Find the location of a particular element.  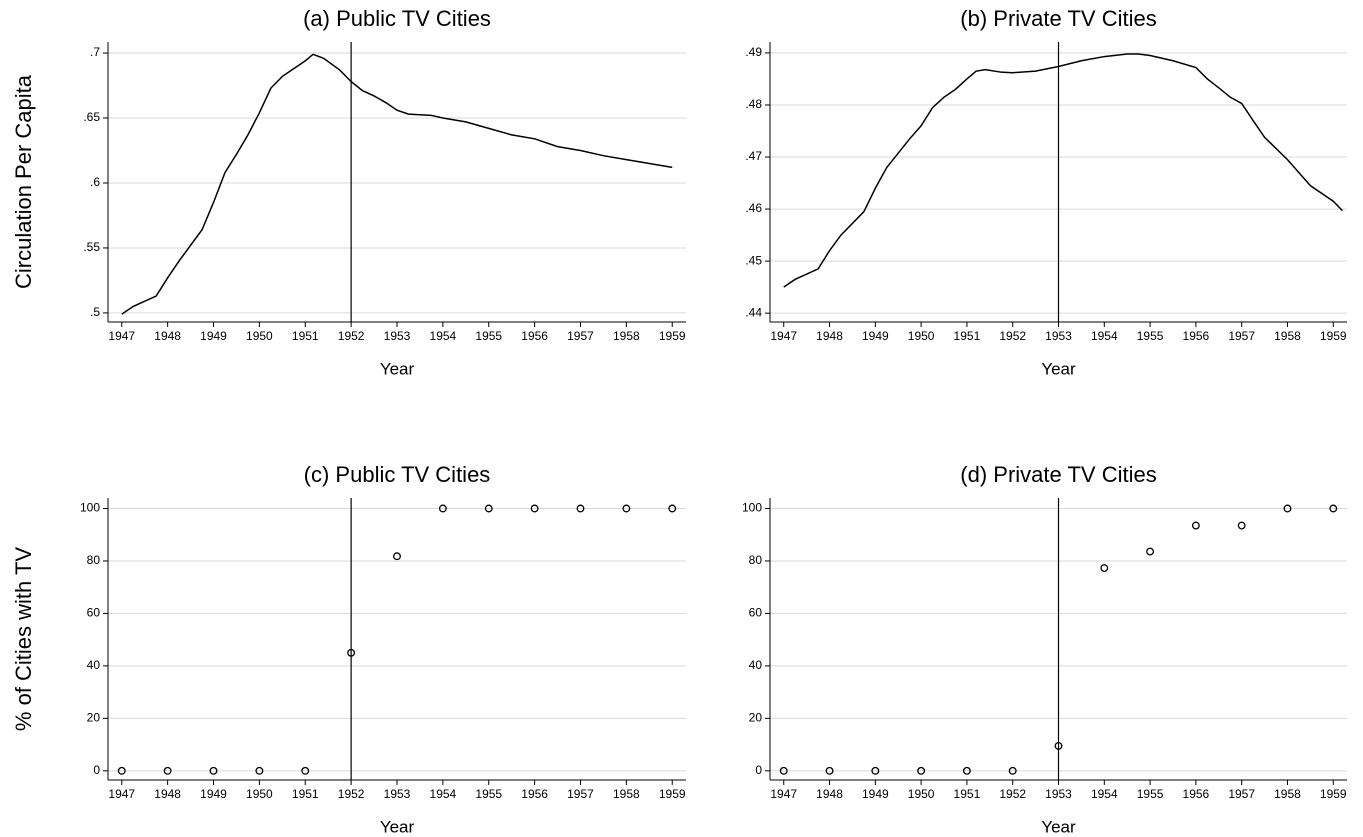

panel-title: (b) Private TV Cities is located at coordinates (1058, 18).